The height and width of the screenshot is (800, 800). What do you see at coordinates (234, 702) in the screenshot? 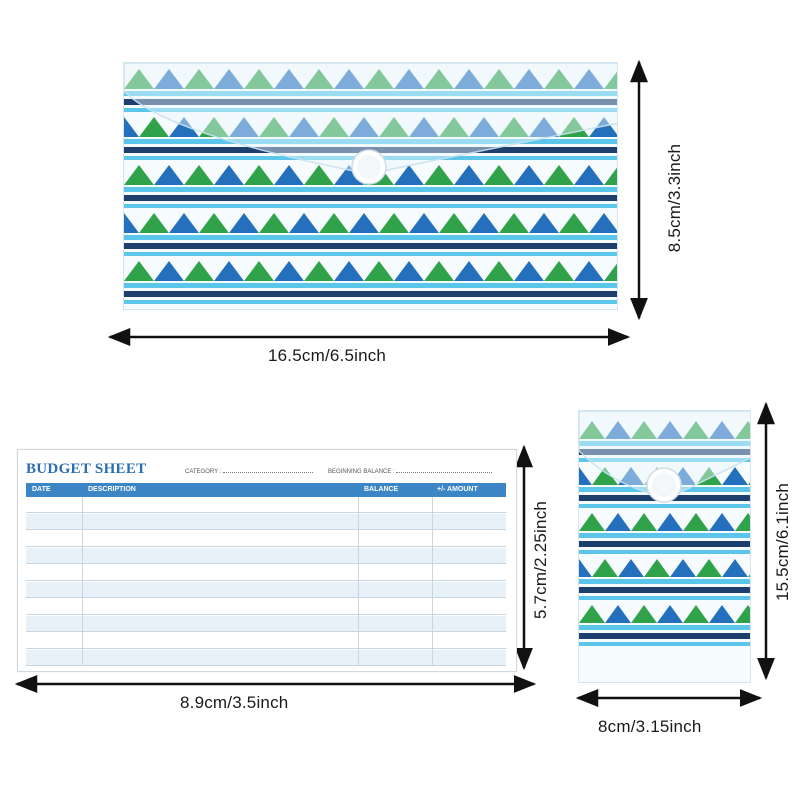
I see `sheet-width-label: 8.9cm/3.5inch` at bounding box center [234, 702].